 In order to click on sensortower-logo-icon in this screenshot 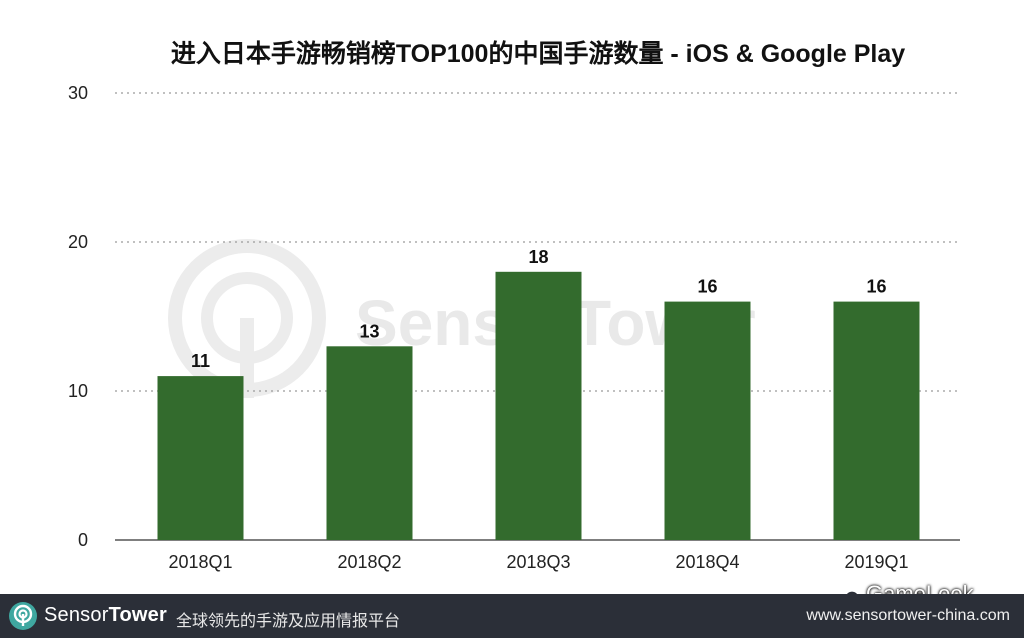, I will do `click(23, 616)`.